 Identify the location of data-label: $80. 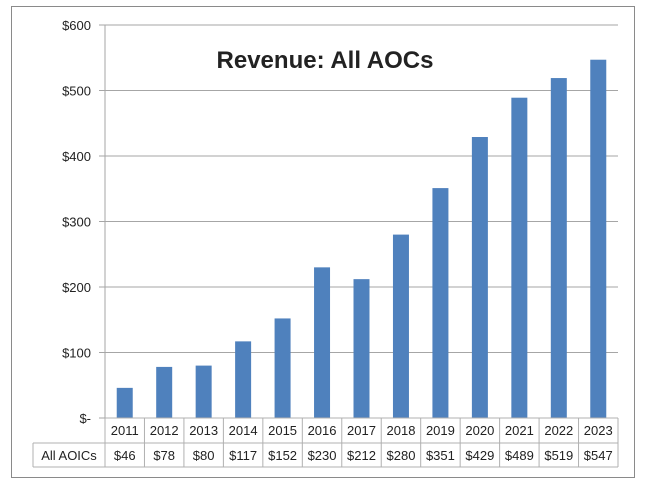
(204, 455).